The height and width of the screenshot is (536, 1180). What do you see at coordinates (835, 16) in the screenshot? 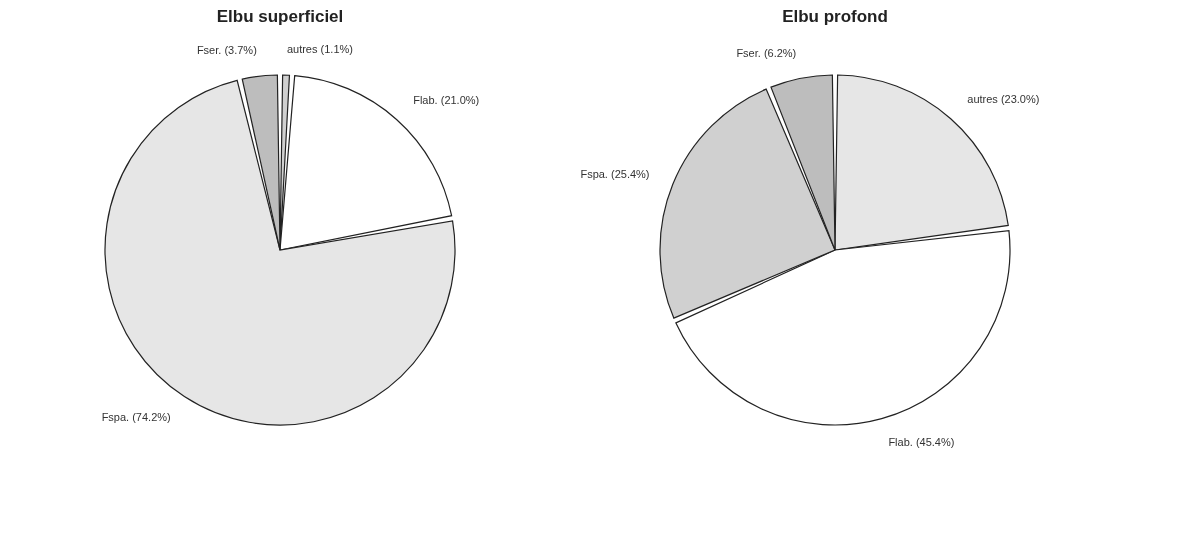
I see `chart-title: Elbu profond` at bounding box center [835, 16].